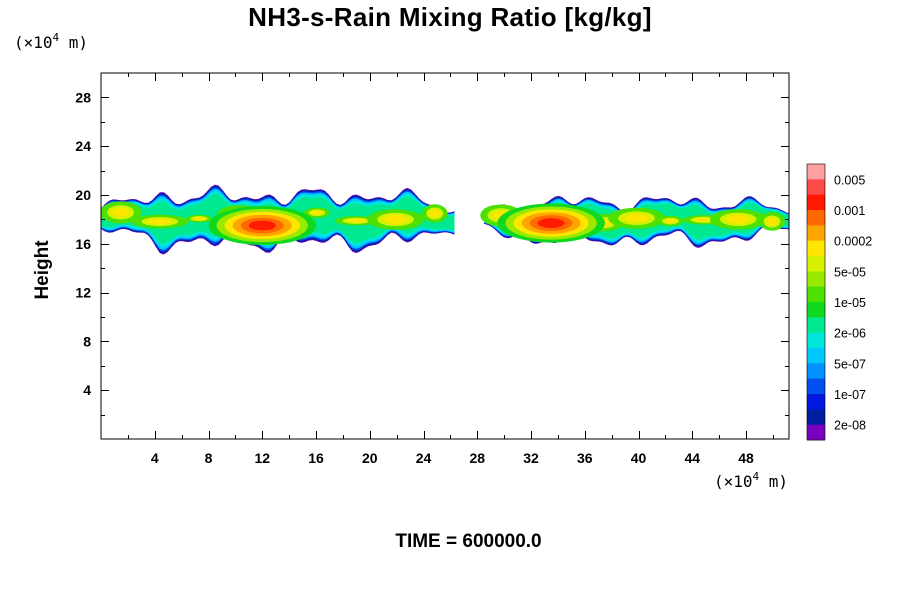  I want to click on x-axis-unit: (×104 m), so click(751, 480).